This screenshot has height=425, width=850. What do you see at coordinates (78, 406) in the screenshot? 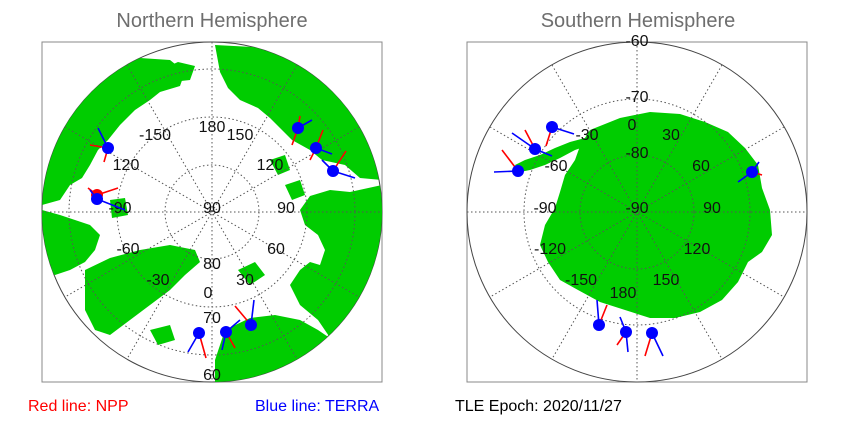
I see `legend-npp: Red line: NPP` at bounding box center [78, 406].